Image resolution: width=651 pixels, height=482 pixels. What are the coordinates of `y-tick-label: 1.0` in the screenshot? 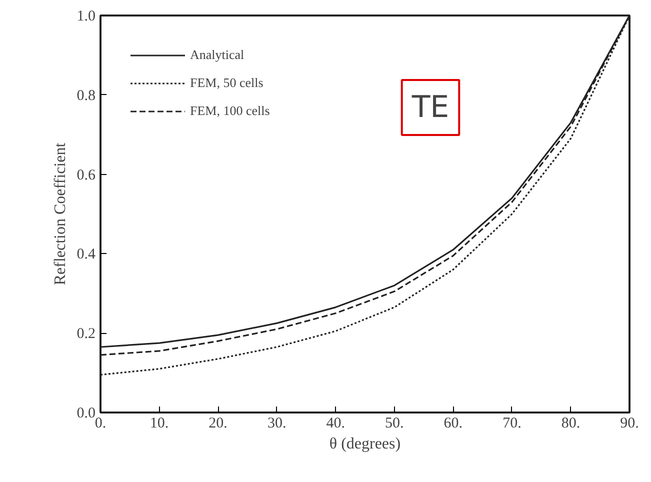 It's located at (86, 16).